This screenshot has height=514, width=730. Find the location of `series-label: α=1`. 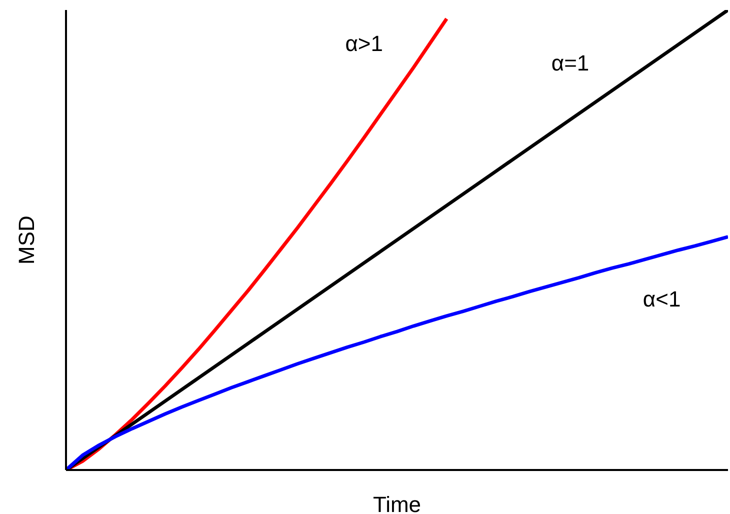

series-label: α=1 is located at coordinates (570, 63).